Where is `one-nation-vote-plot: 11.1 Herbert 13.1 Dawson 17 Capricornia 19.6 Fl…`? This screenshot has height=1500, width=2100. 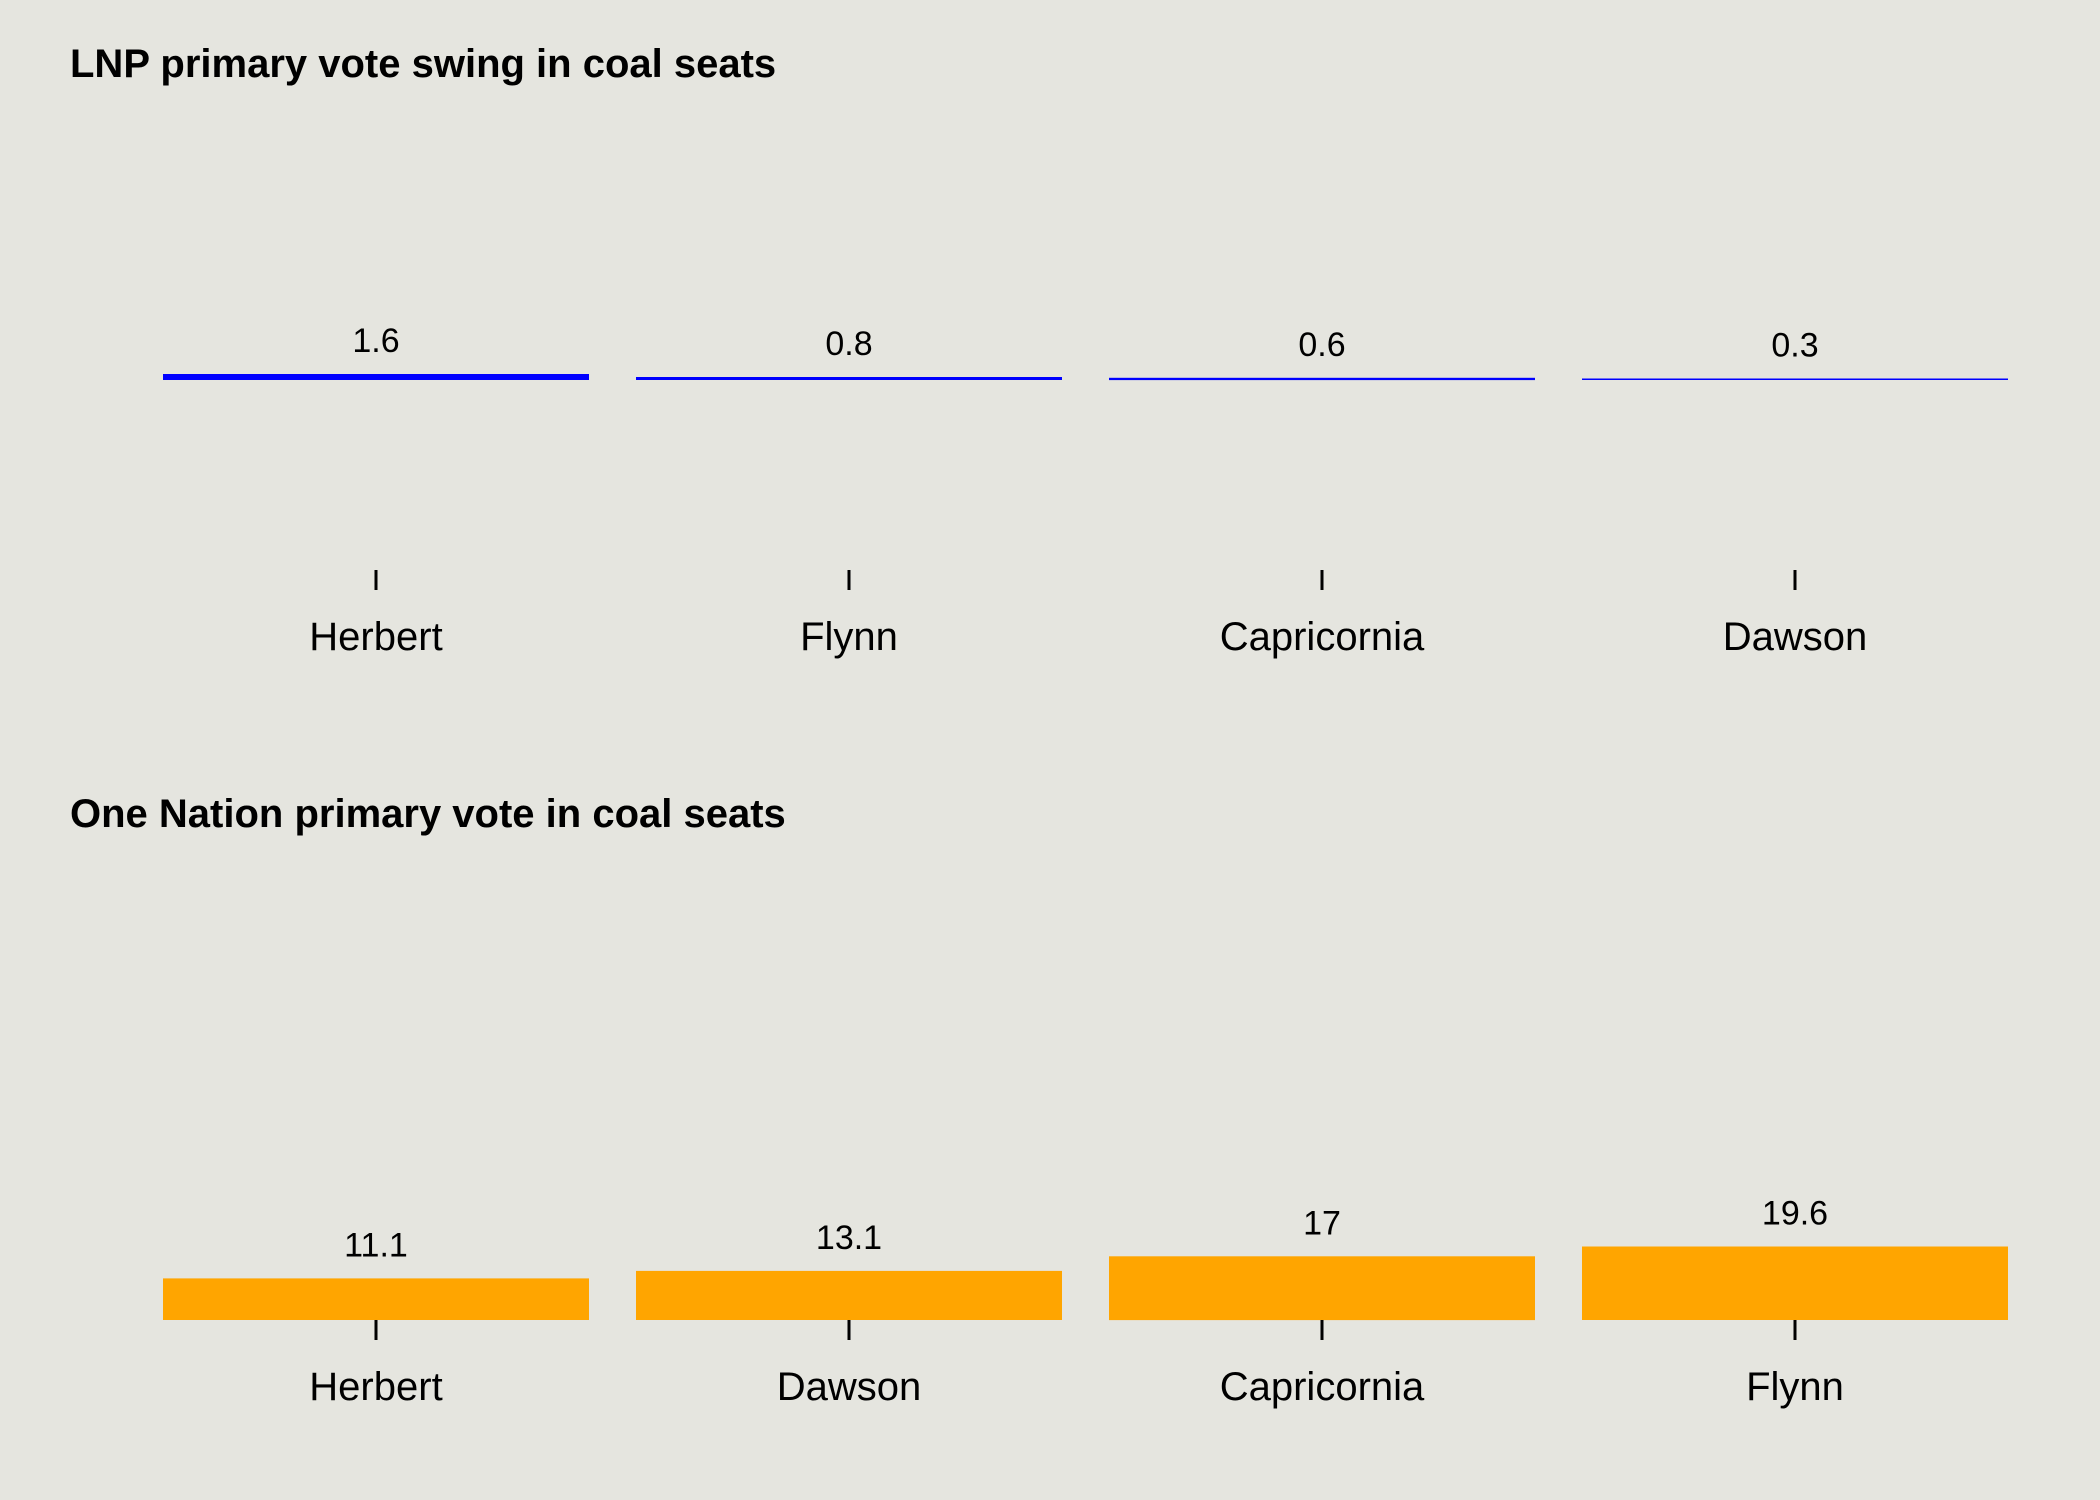 one-nation-vote-plot: 11.1 Herbert 13.1 Dawson 17 Capricornia 19.6 Fl… is located at coordinates (1085, 1302).